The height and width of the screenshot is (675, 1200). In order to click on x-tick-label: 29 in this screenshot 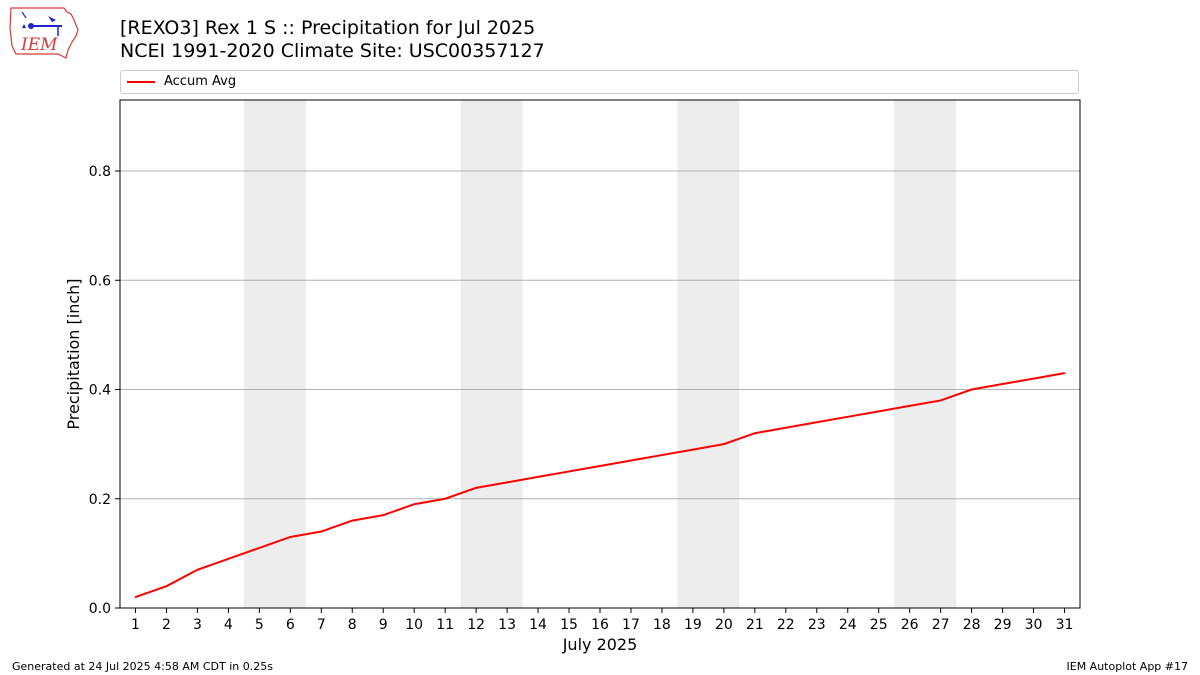, I will do `click(1003, 625)`.